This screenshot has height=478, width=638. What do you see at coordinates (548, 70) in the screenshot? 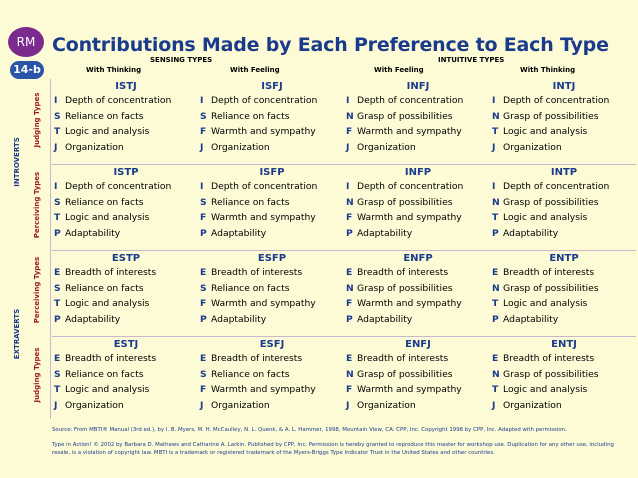
I see `col-header-4: With Thinking` at bounding box center [548, 70].